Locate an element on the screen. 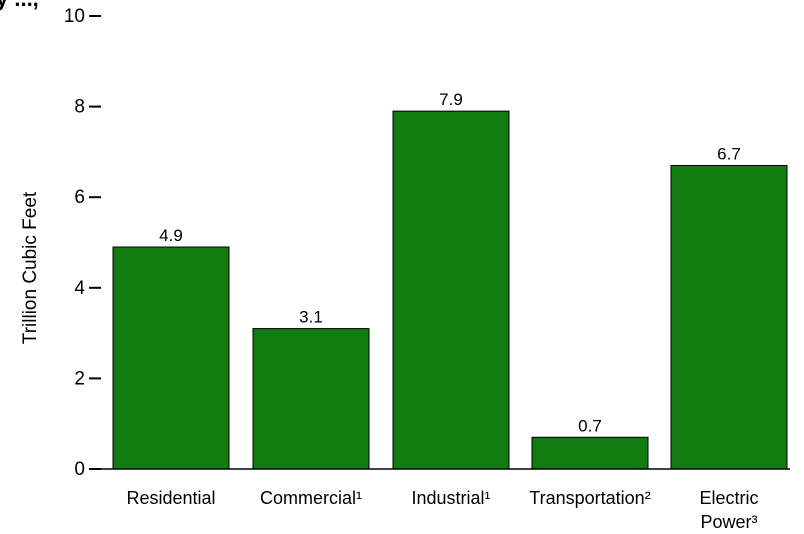 The image size is (804, 534). y-tick-label: 10 is located at coordinates (74, 16).